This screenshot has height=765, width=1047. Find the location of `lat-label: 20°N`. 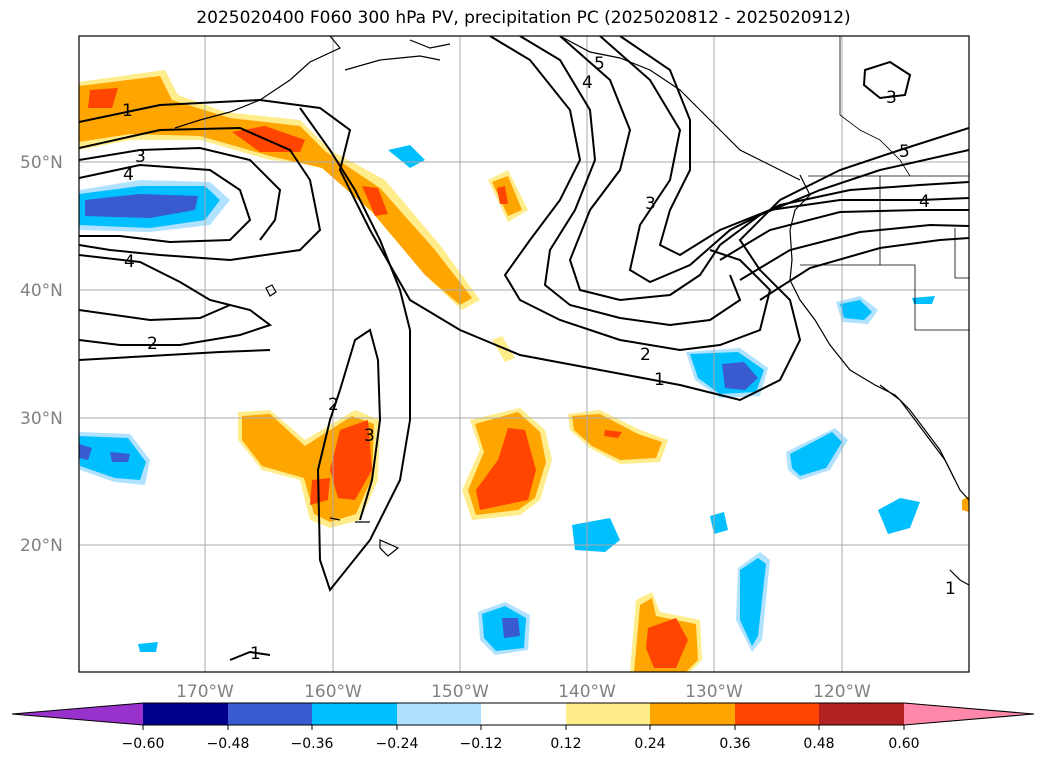

lat-label: 20°N is located at coordinates (41, 546).